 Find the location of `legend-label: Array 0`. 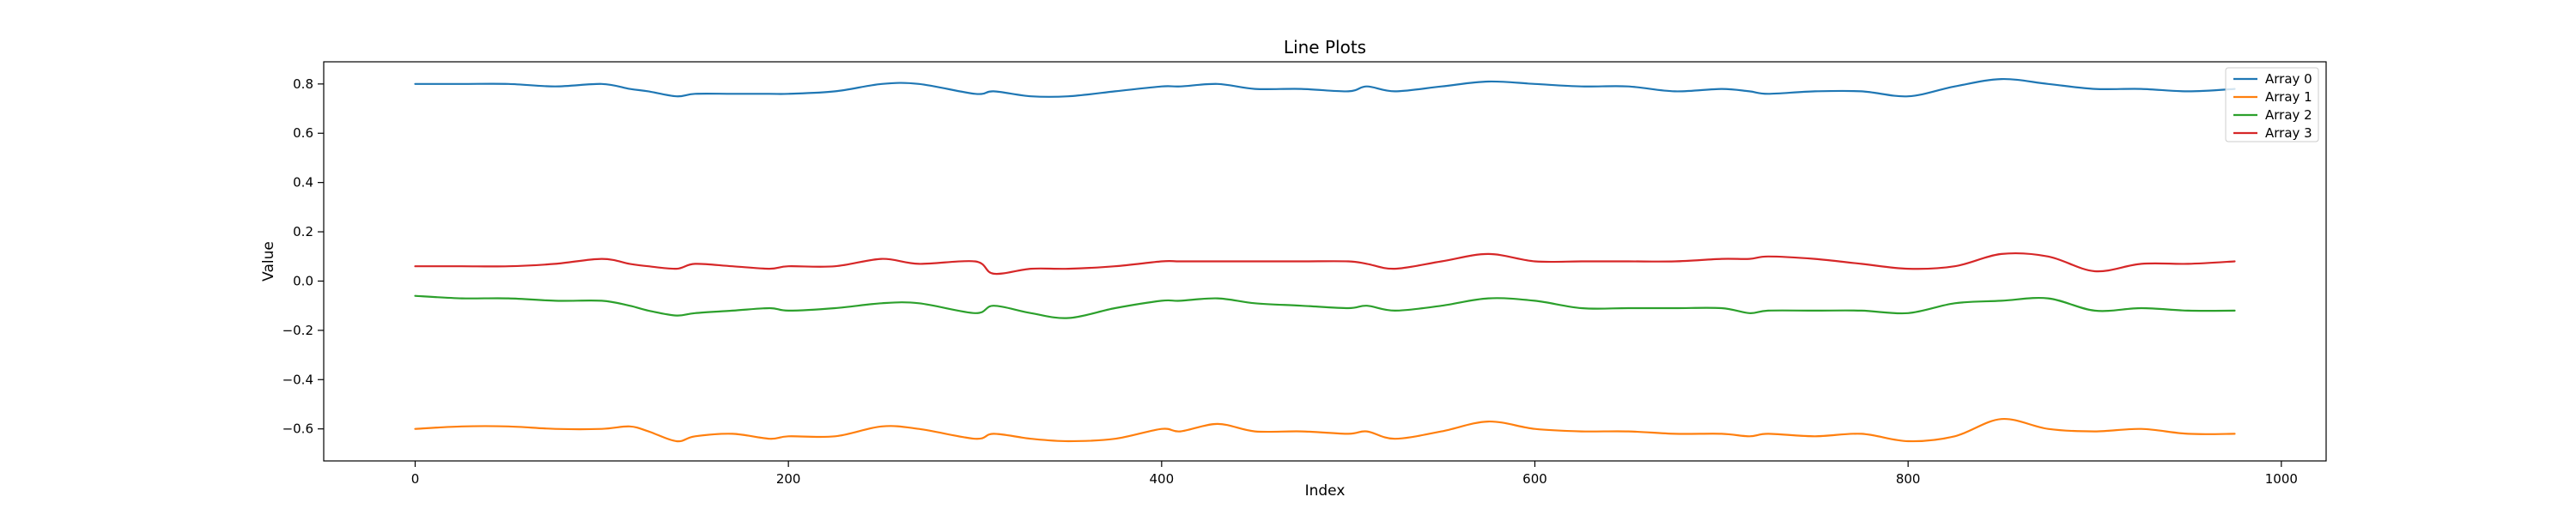

legend-label: Array 0 is located at coordinates (2288, 79).